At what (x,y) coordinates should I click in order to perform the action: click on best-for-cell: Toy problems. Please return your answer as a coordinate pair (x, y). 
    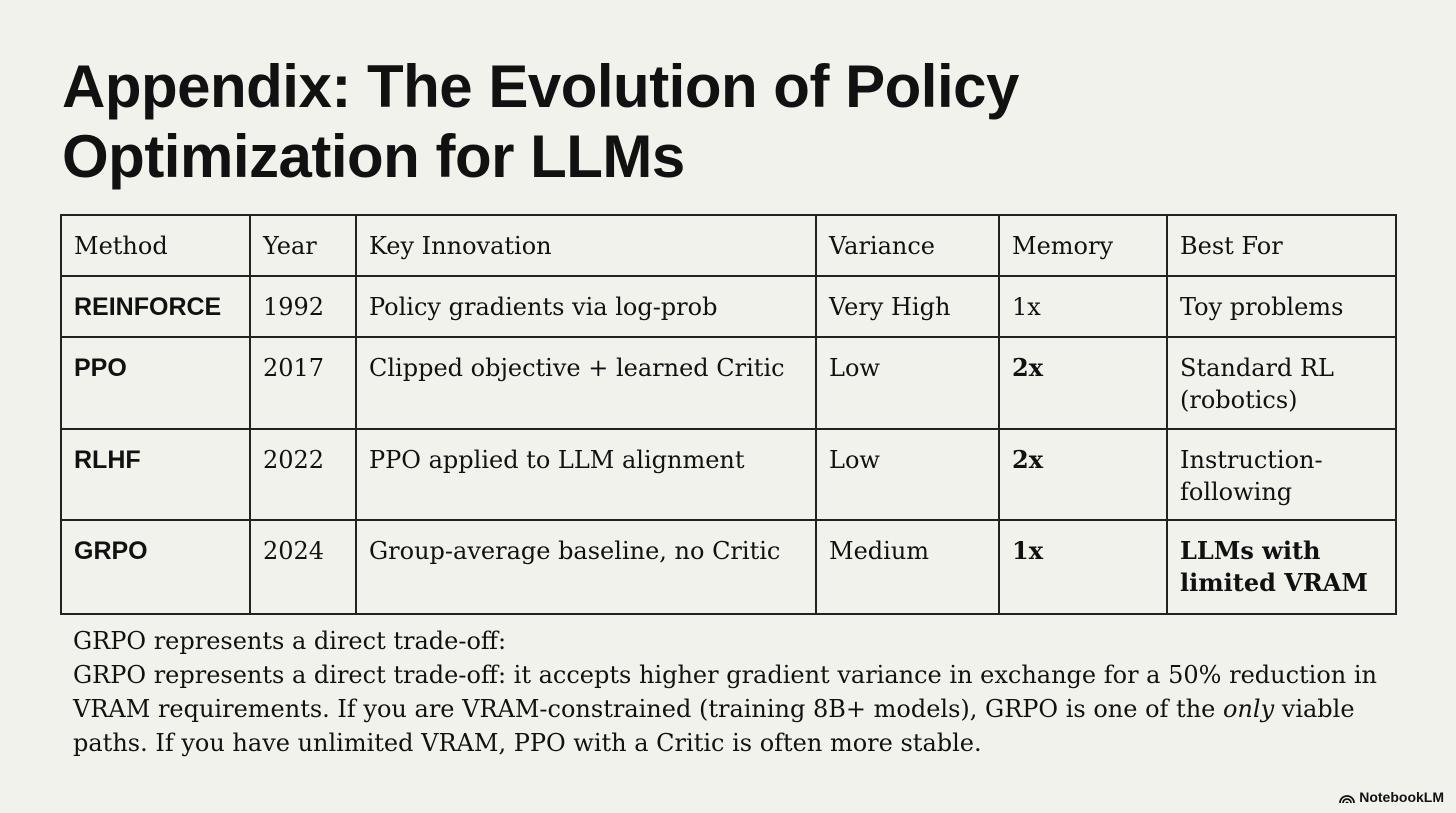
    Looking at the image, I should click on (1281, 306).